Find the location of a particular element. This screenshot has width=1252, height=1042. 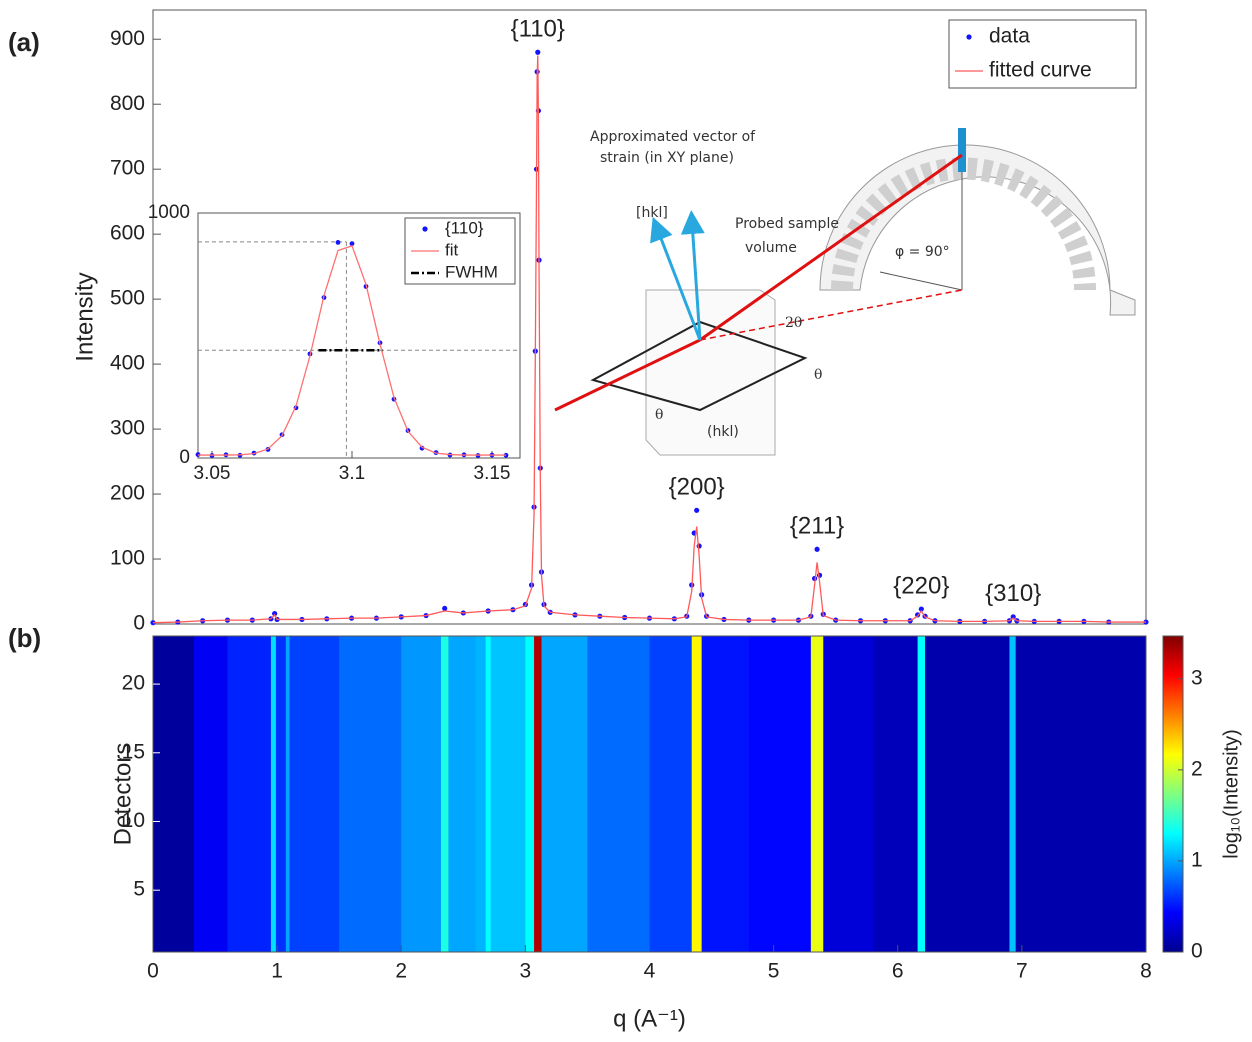

x-tick-label: 4 is located at coordinates (650, 971).